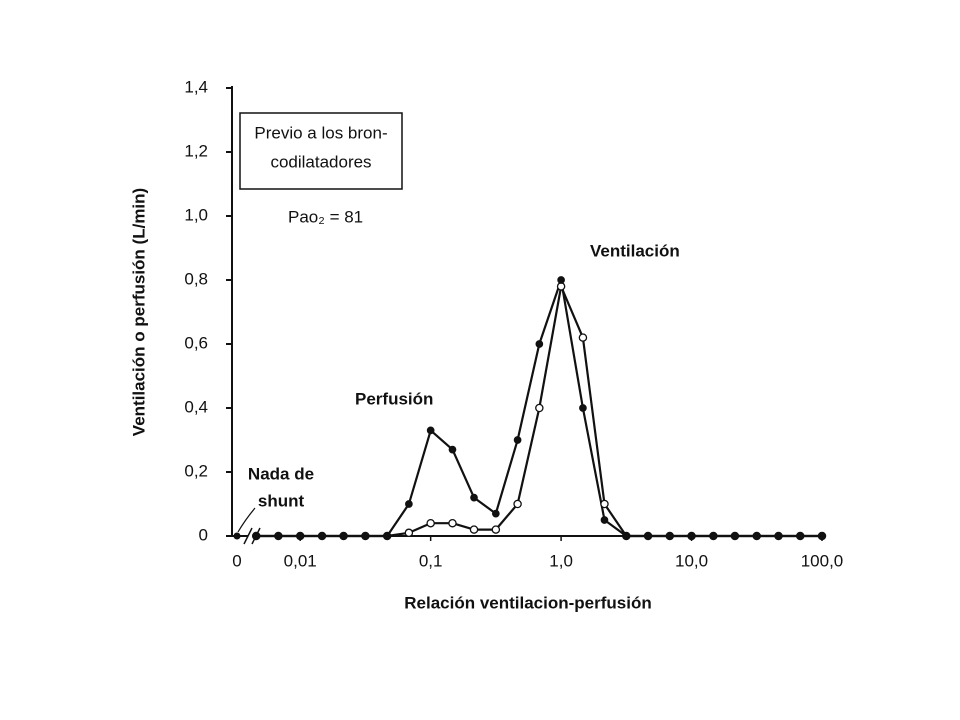 The width and height of the screenshot is (960, 720). I want to click on y-tick-label: 0,4, so click(196, 406).